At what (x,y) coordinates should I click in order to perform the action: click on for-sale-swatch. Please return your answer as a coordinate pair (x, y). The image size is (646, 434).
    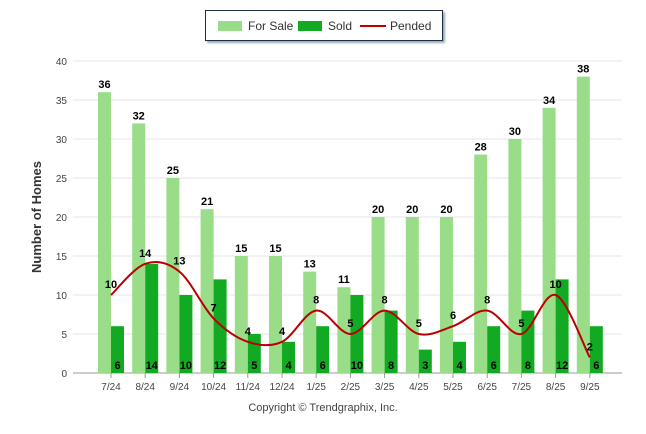
    Looking at the image, I should click on (230, 26).